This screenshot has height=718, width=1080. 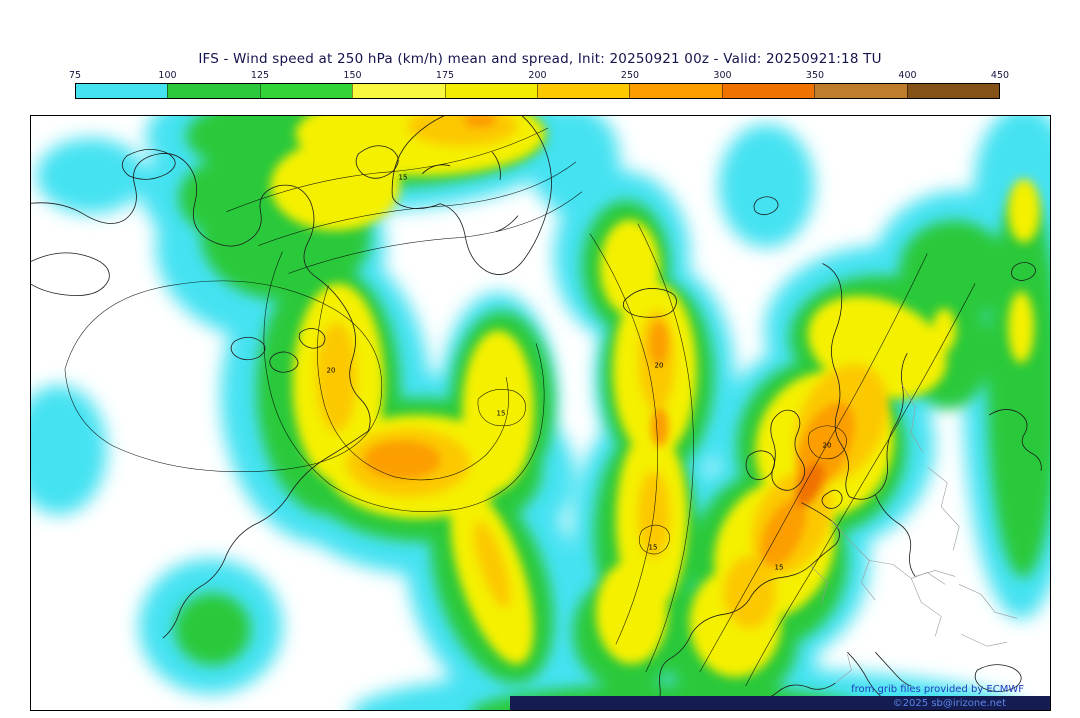 I want to click on colorbar-tick-150: 150, so click(x=352, y=75).